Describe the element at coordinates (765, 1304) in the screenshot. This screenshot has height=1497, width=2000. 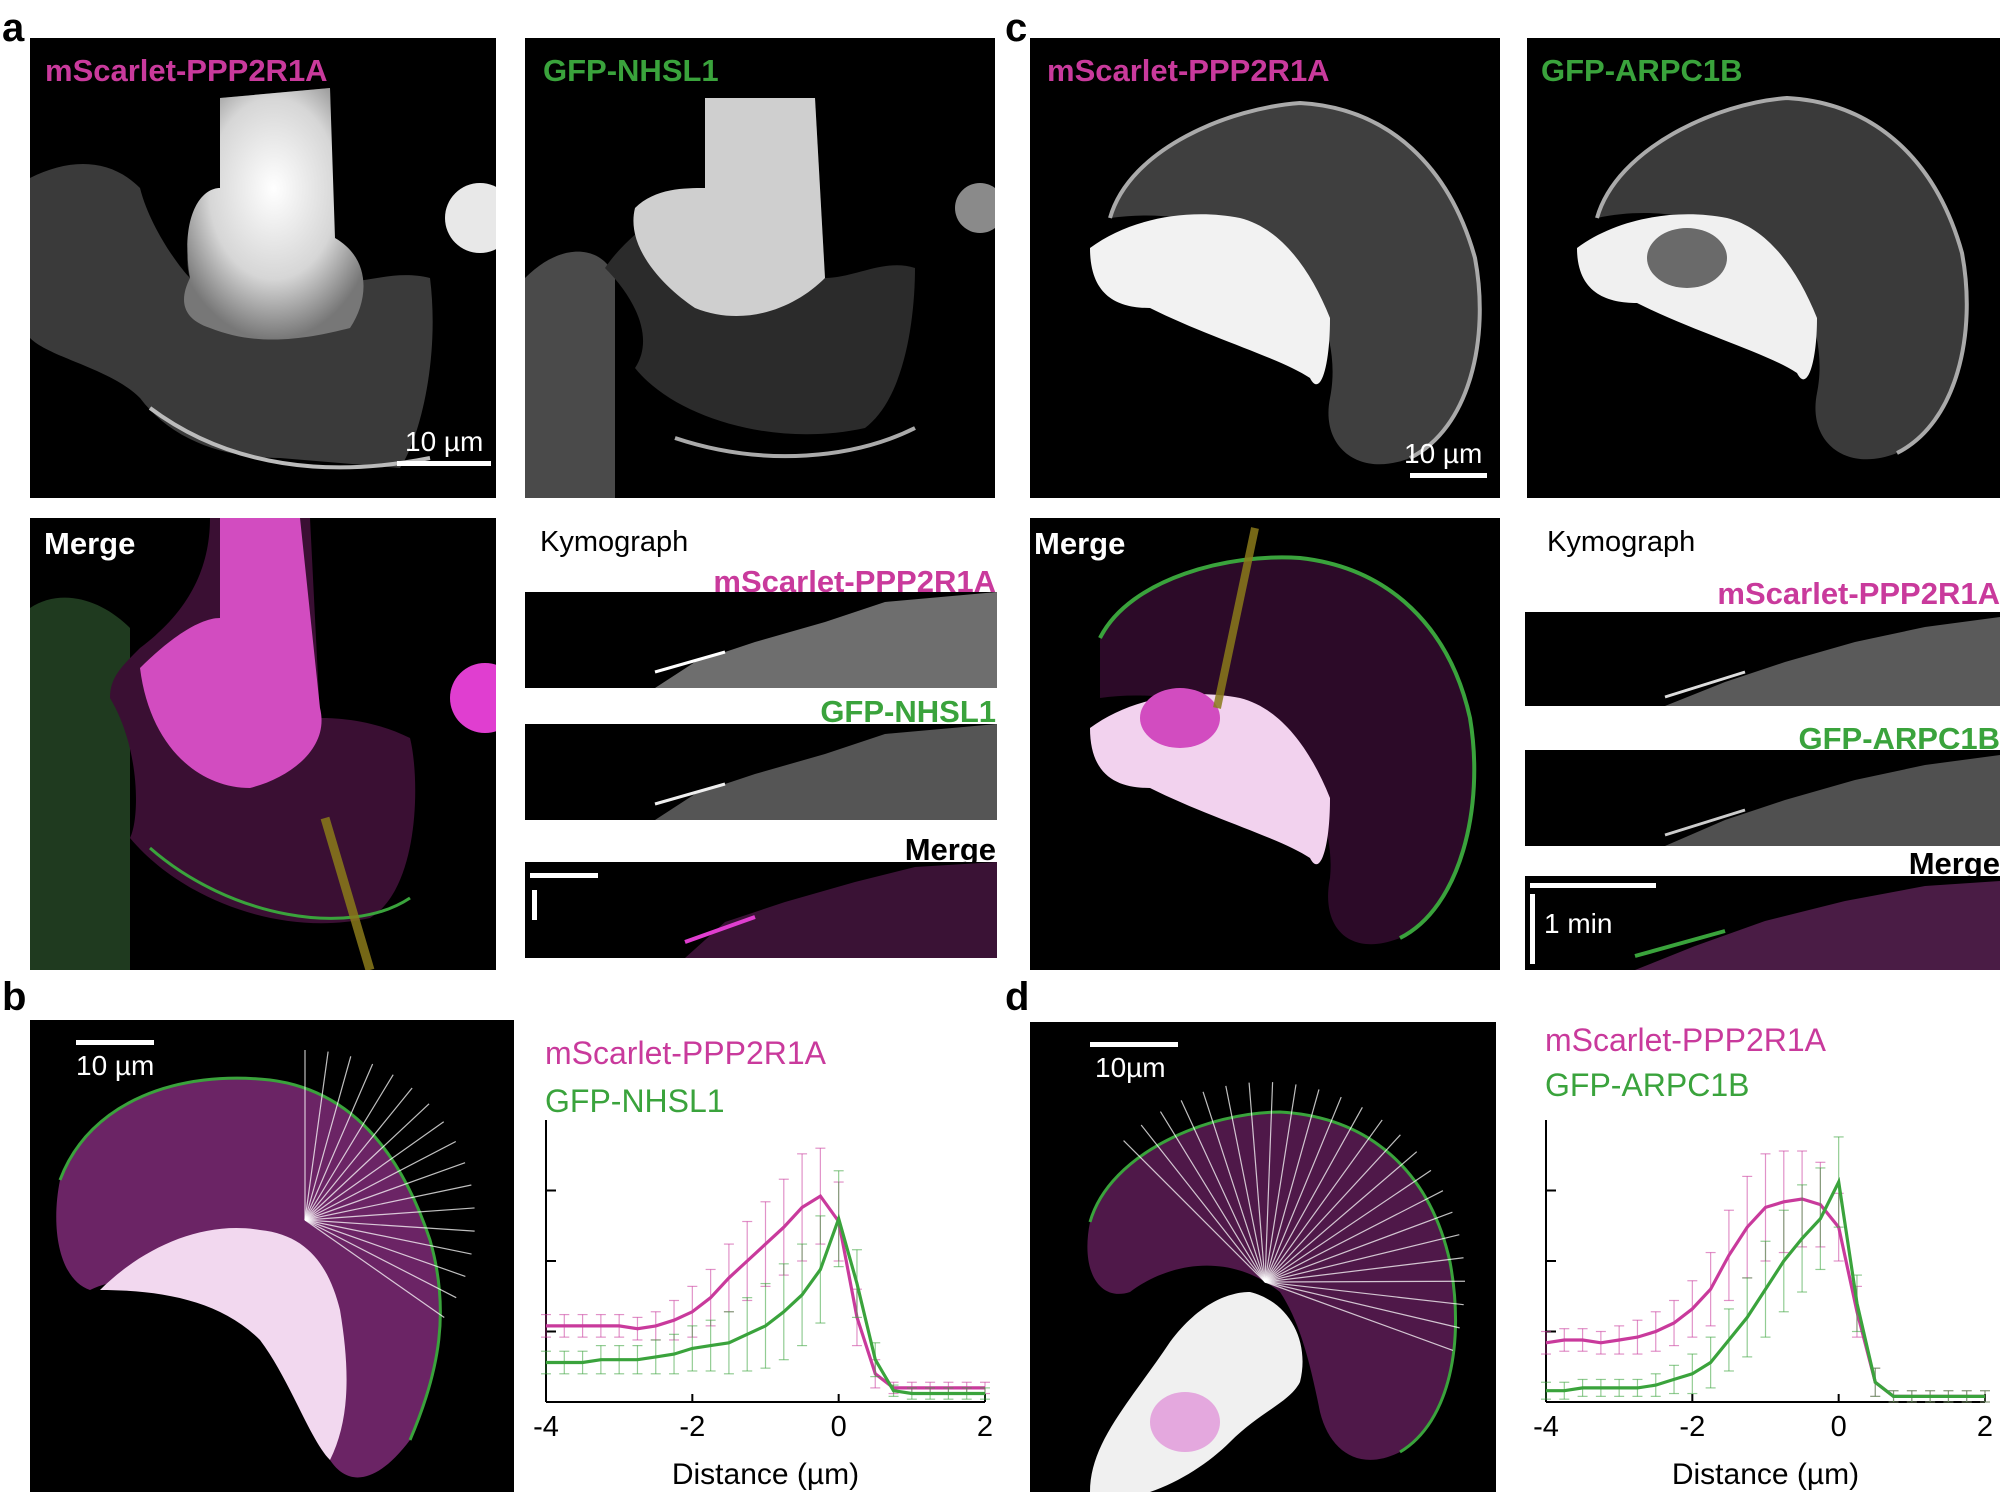
I see `series-line` at that location.